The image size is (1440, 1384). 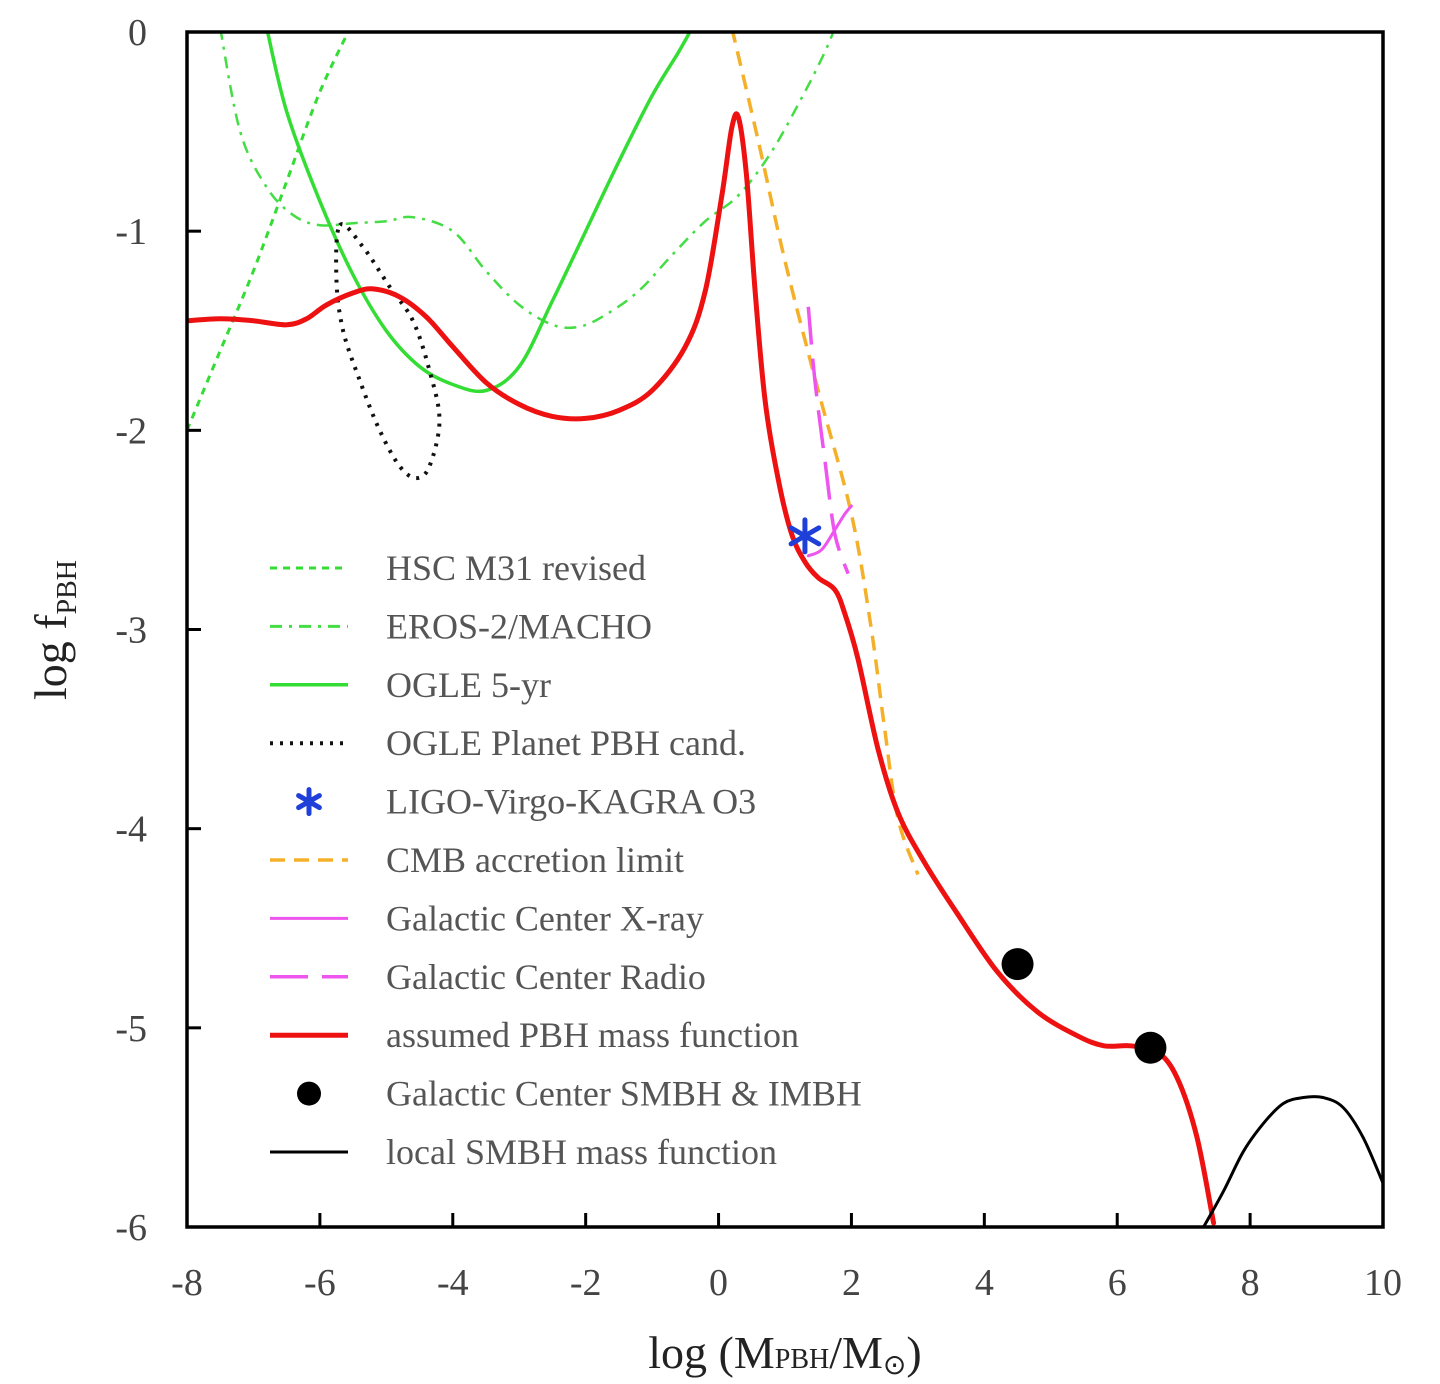 What do you see at coordinates (131, 232) in the screenshot?
I see `y-tick-label--1: -1` at bounding box center [131, 232].